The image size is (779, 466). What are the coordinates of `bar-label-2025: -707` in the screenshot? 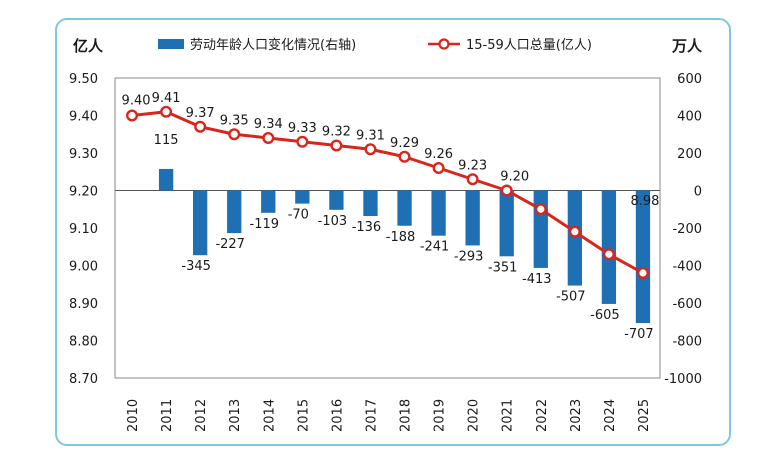 It's located at (639, 334).